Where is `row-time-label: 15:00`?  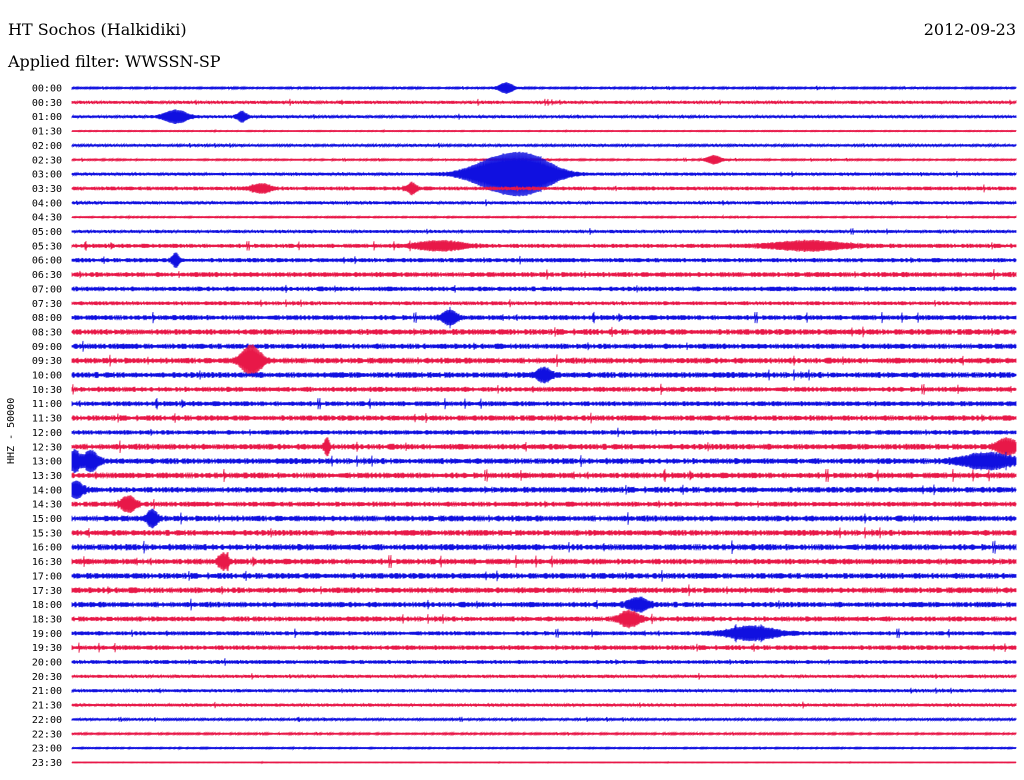
row-time-label: 15:00 is located at coordinates (47, 519).